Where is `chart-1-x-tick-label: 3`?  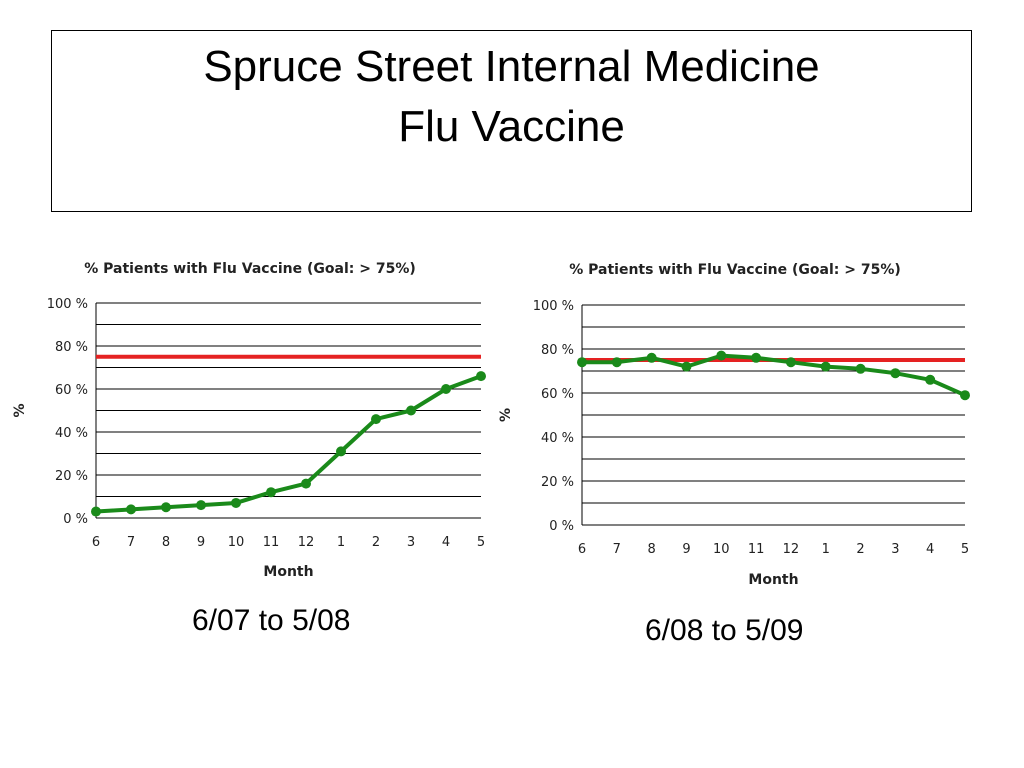
chart-1-x-tick-label: 3 is located at coordinates (411, 542).